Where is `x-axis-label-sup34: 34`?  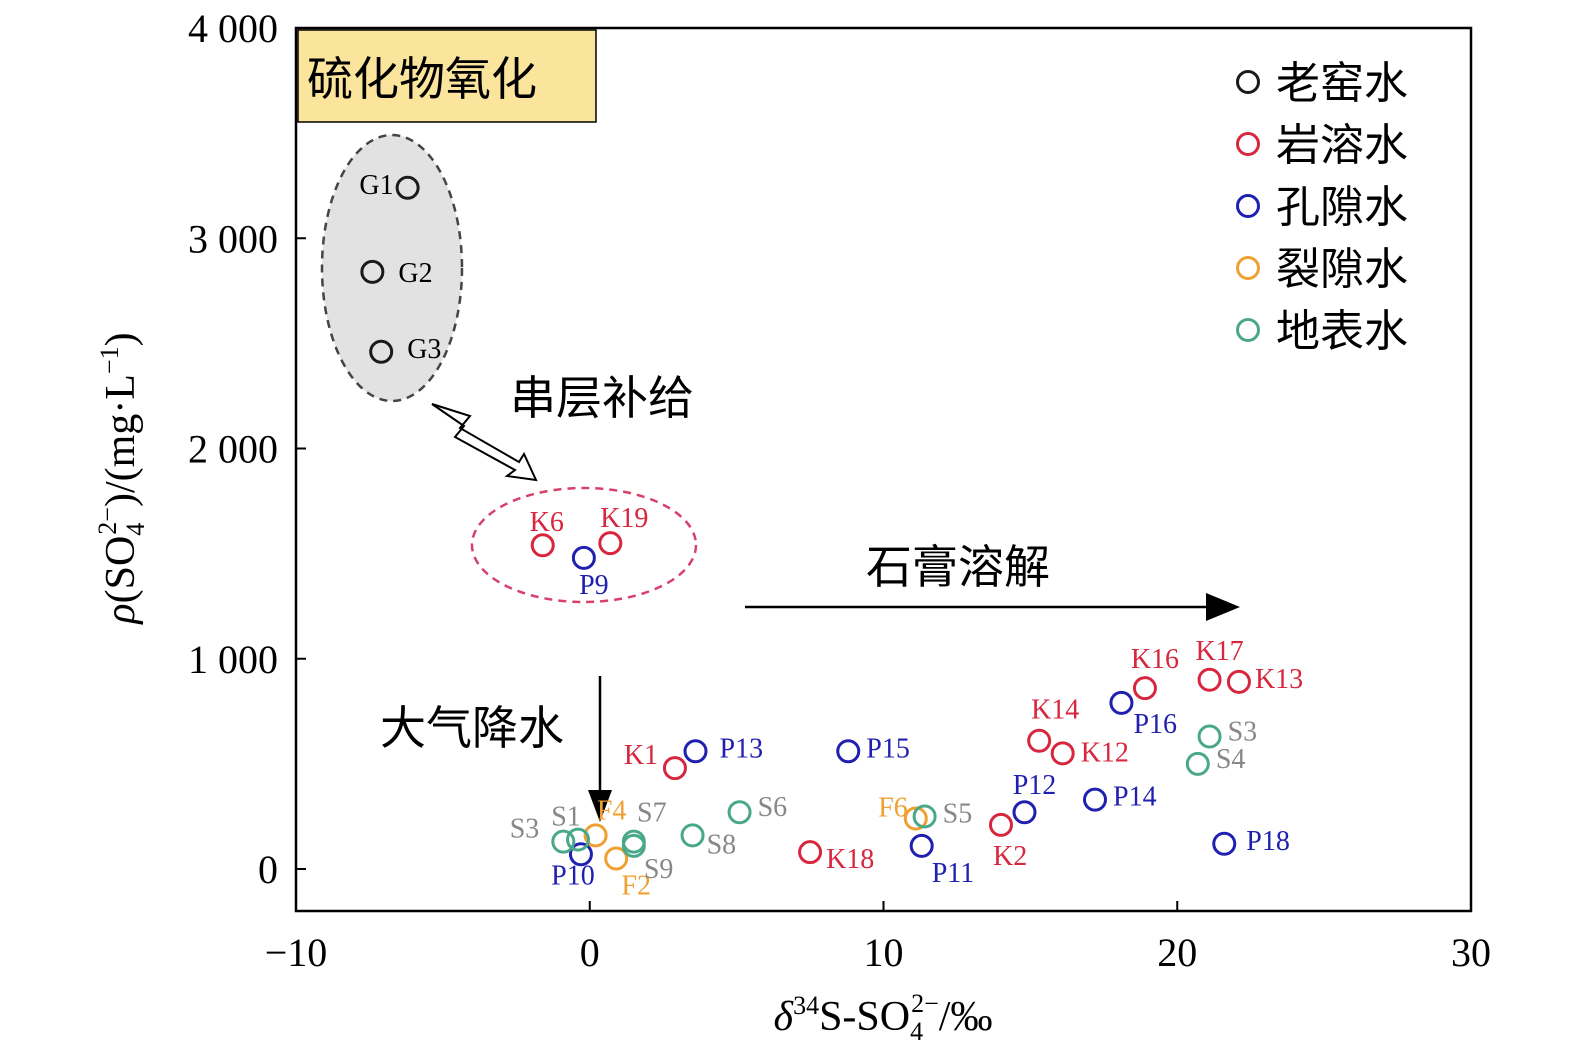 x-axis-label-sup34: 34 is located at coordinates (806, 1005).